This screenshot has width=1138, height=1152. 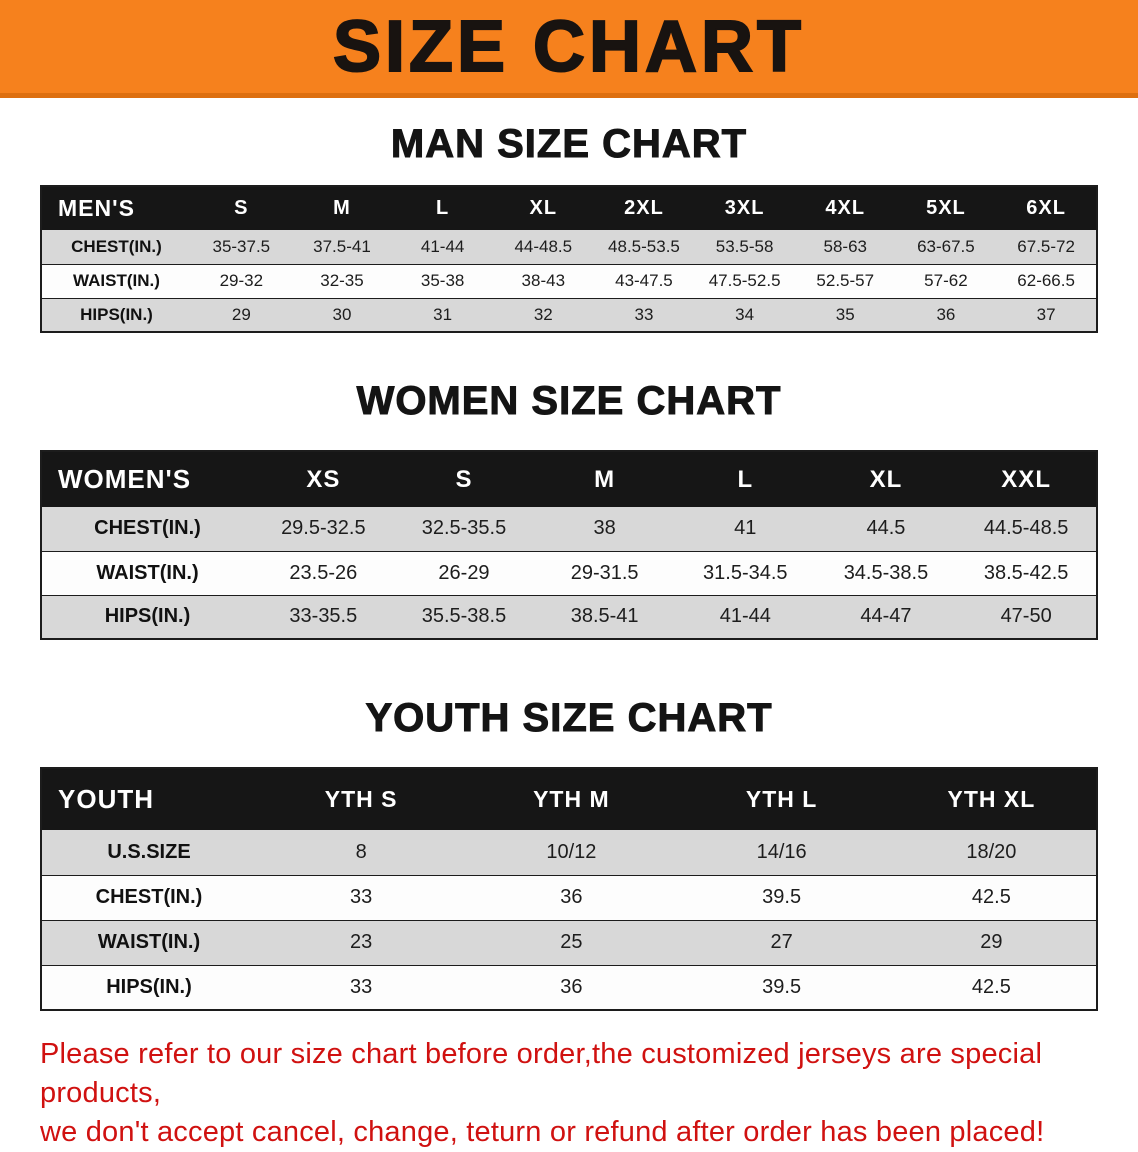 What do you see at coordinates (323, 479) in the screenshot?
I see `size-column-header: XS` at bounding box center [323, 479].